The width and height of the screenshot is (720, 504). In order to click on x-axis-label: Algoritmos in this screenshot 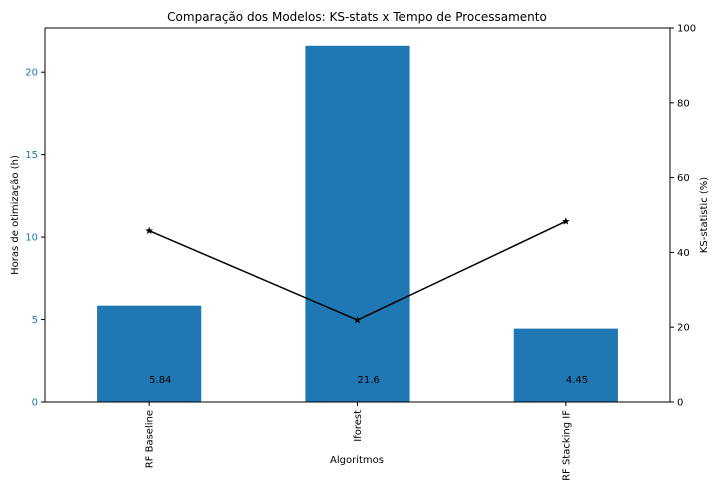, I will do `click(357, 460)`.